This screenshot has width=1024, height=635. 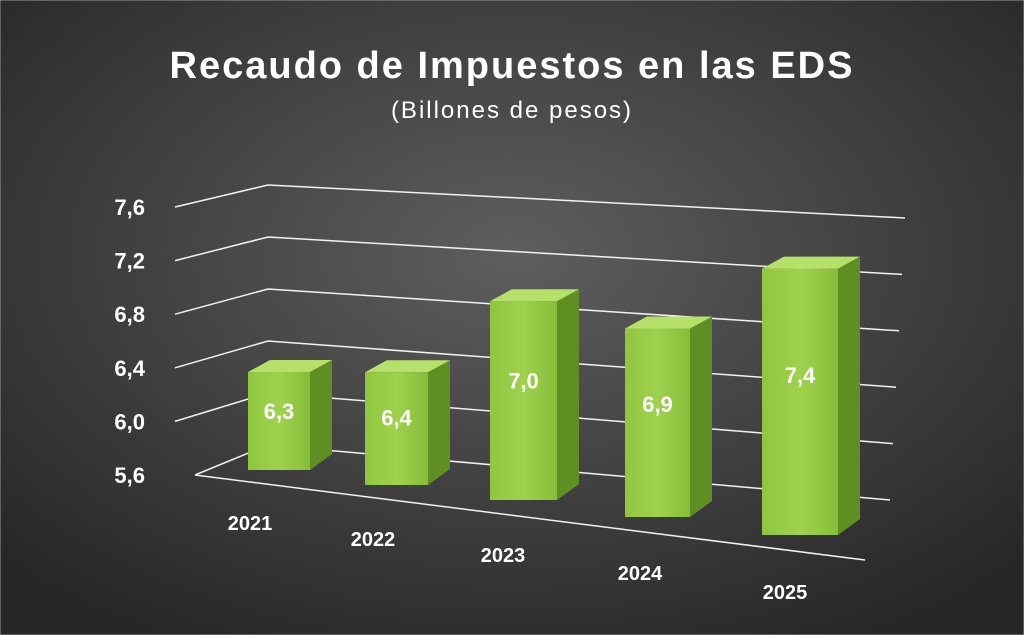 I want to click on bar-value-label: 6,3, so click(x=279, y=411).